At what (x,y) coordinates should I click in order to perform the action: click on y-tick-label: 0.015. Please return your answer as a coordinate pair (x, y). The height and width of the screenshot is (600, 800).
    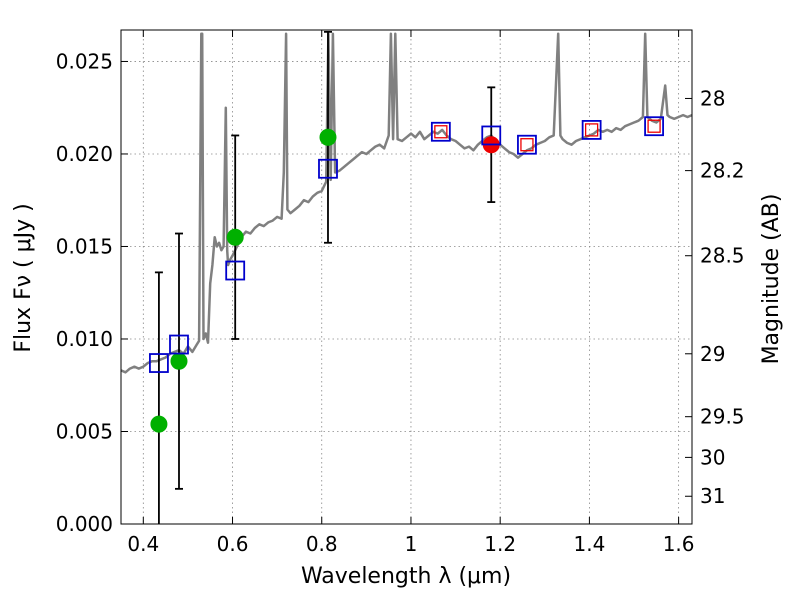
    Looking at the image, I should click on (84, 246).